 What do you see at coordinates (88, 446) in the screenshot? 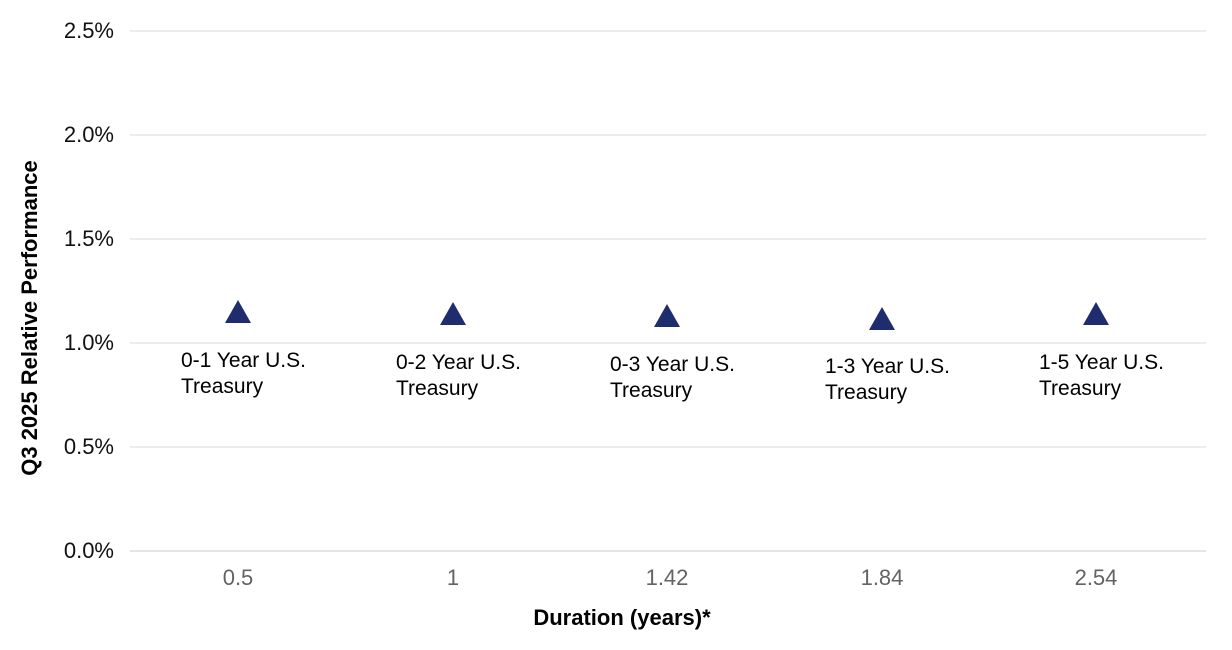
I see `y-tick-label: 0.5%` at bounding box center [88, 446].